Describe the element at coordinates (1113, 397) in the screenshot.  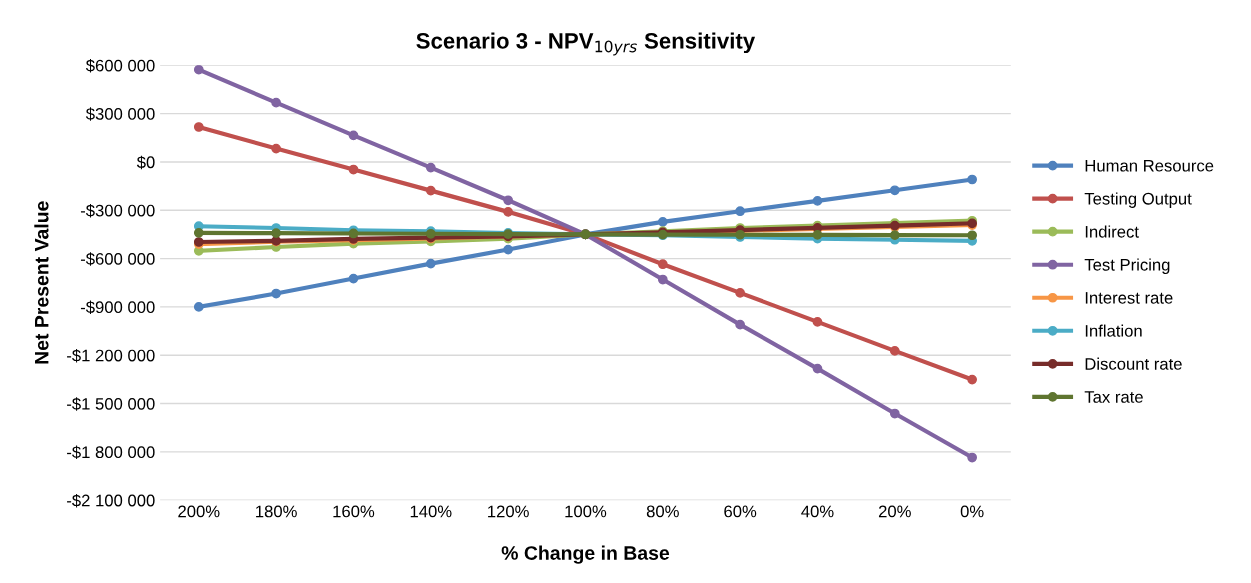
I see `legend-label: Tax rate` at that location.